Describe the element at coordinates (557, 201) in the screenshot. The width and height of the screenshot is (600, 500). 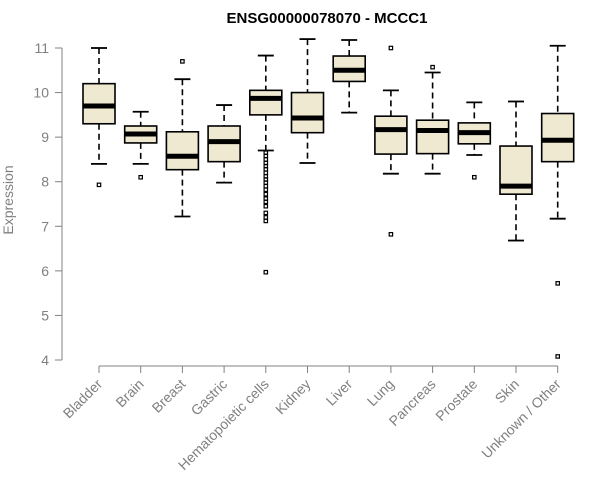
I see `box-unknown-other` at that location.